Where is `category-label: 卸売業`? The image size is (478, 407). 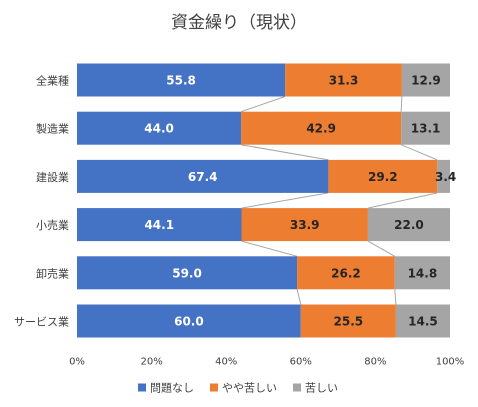
category-label: 卸売業 is located at coordinates (52, 273).